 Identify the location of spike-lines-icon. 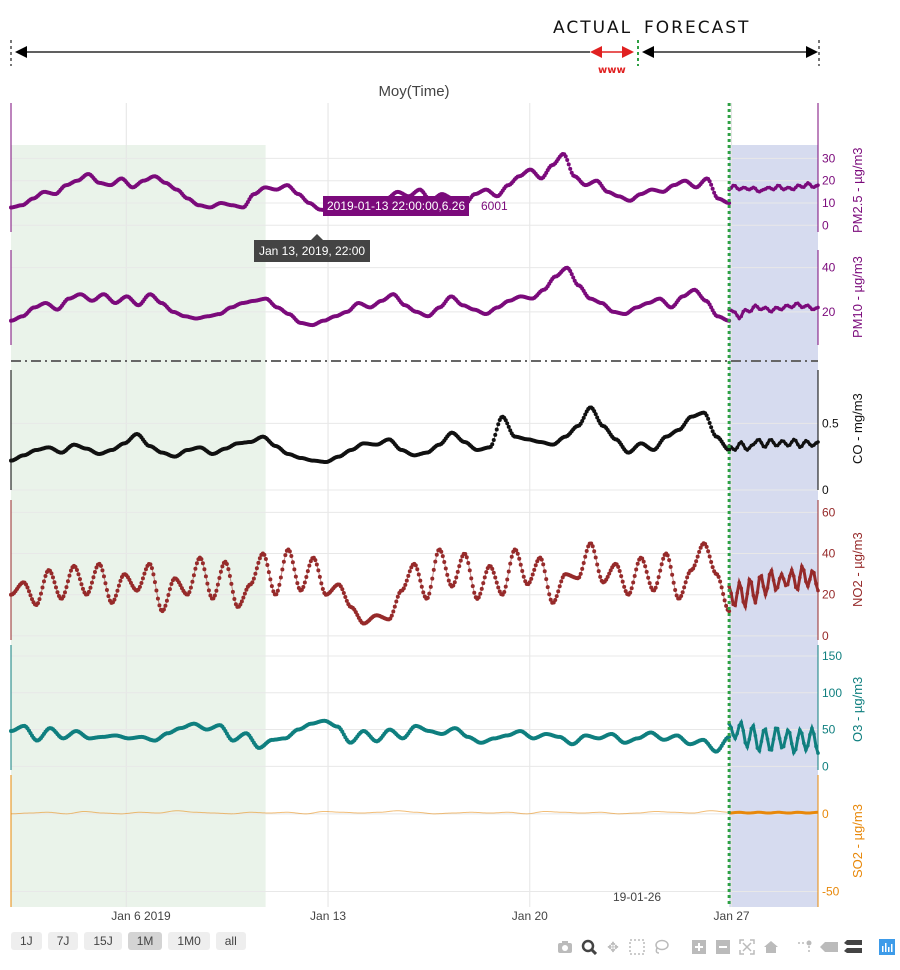
(805, 947).